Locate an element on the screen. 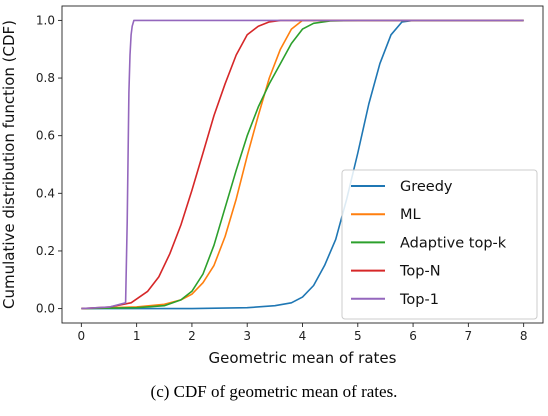  x-tick-label: 1 is located at coordinates (137, 336).